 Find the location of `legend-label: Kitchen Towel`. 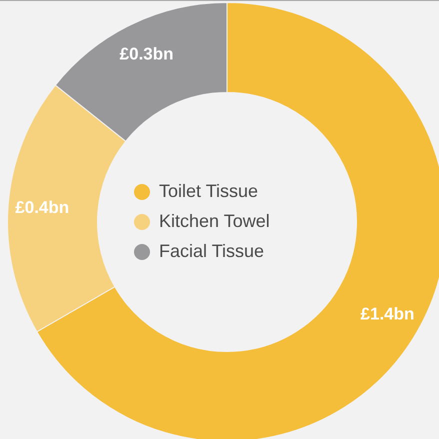

legend-label: Kitchen Towel is located at coordinates (214, 220).